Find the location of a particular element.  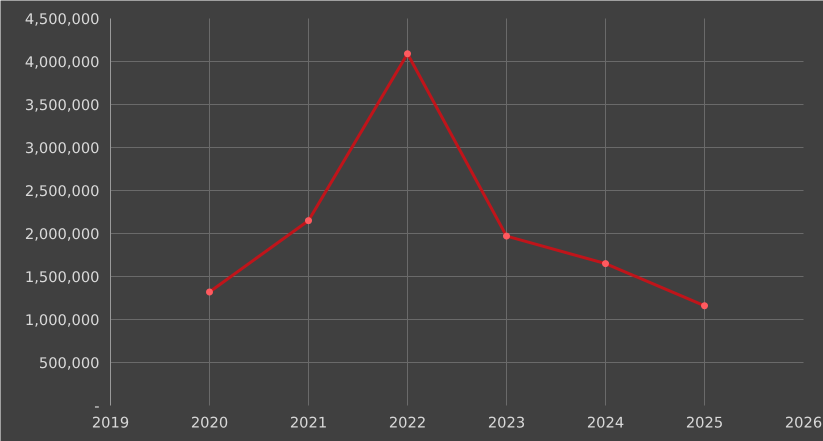

y-tick-label: 1,000,000 is located at coordinates (62, 320).